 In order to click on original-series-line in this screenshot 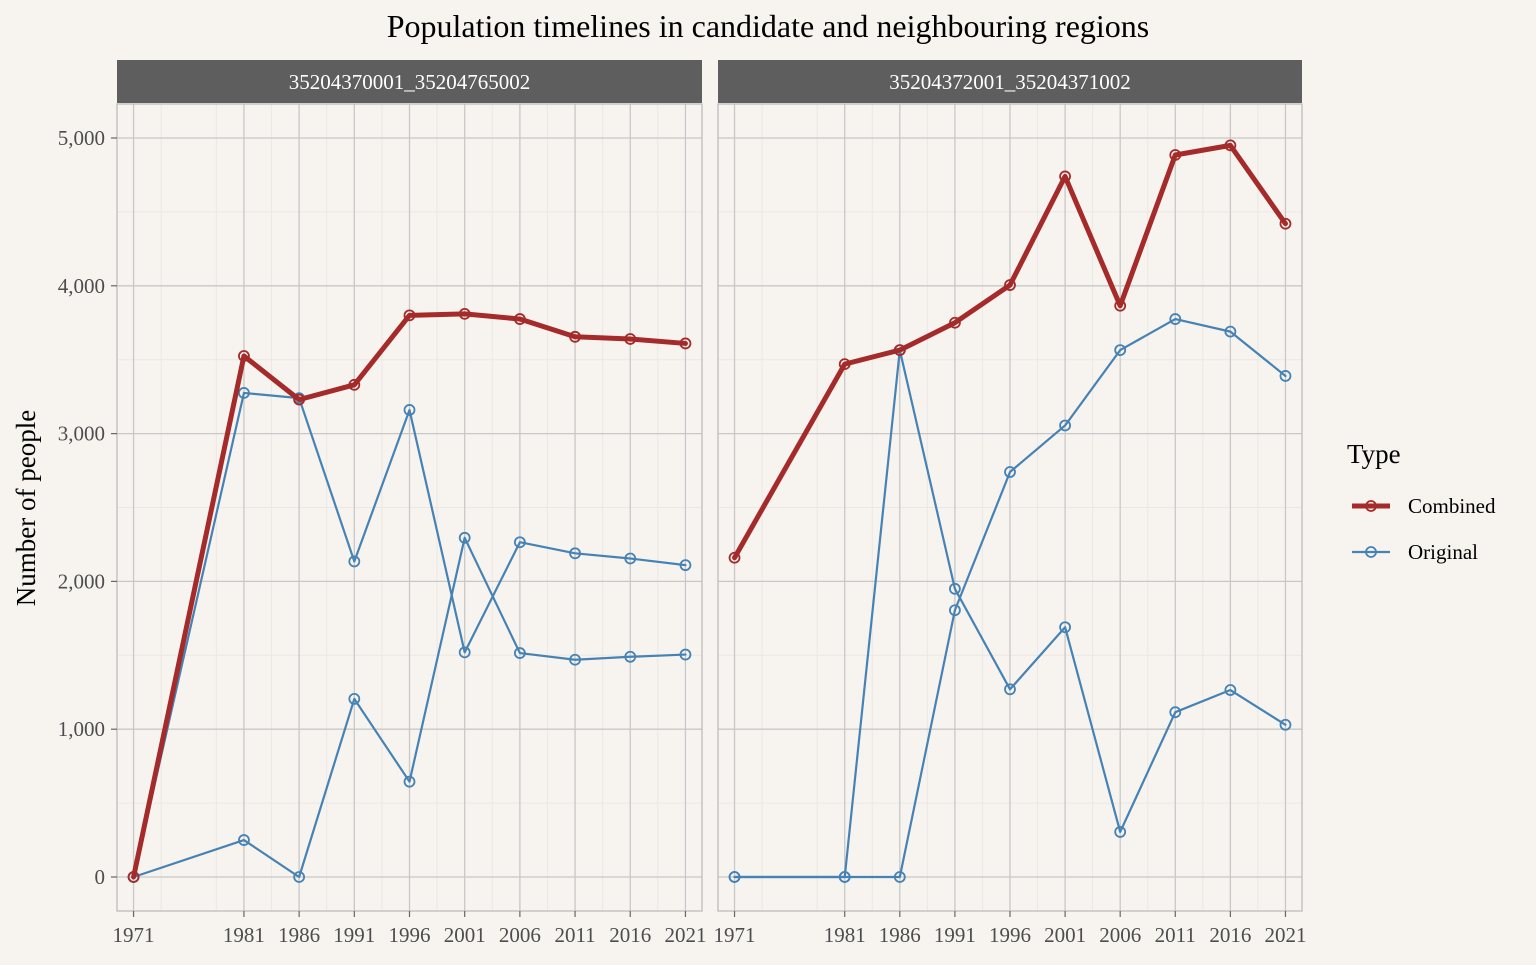, I will do `click(409, 707)`.